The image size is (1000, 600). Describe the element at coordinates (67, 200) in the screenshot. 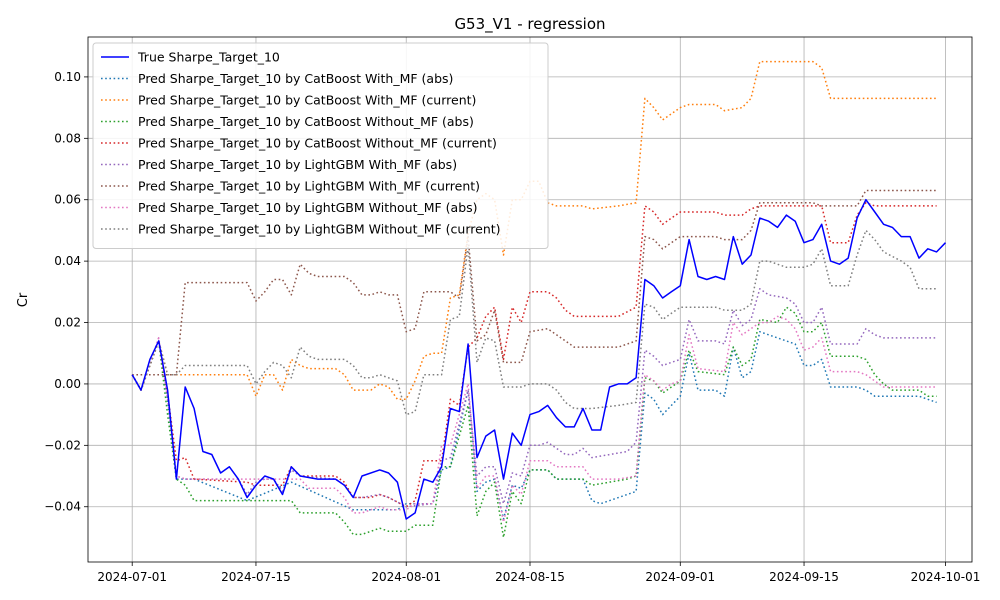

I see `y-tick-label: 0.06` at that location.